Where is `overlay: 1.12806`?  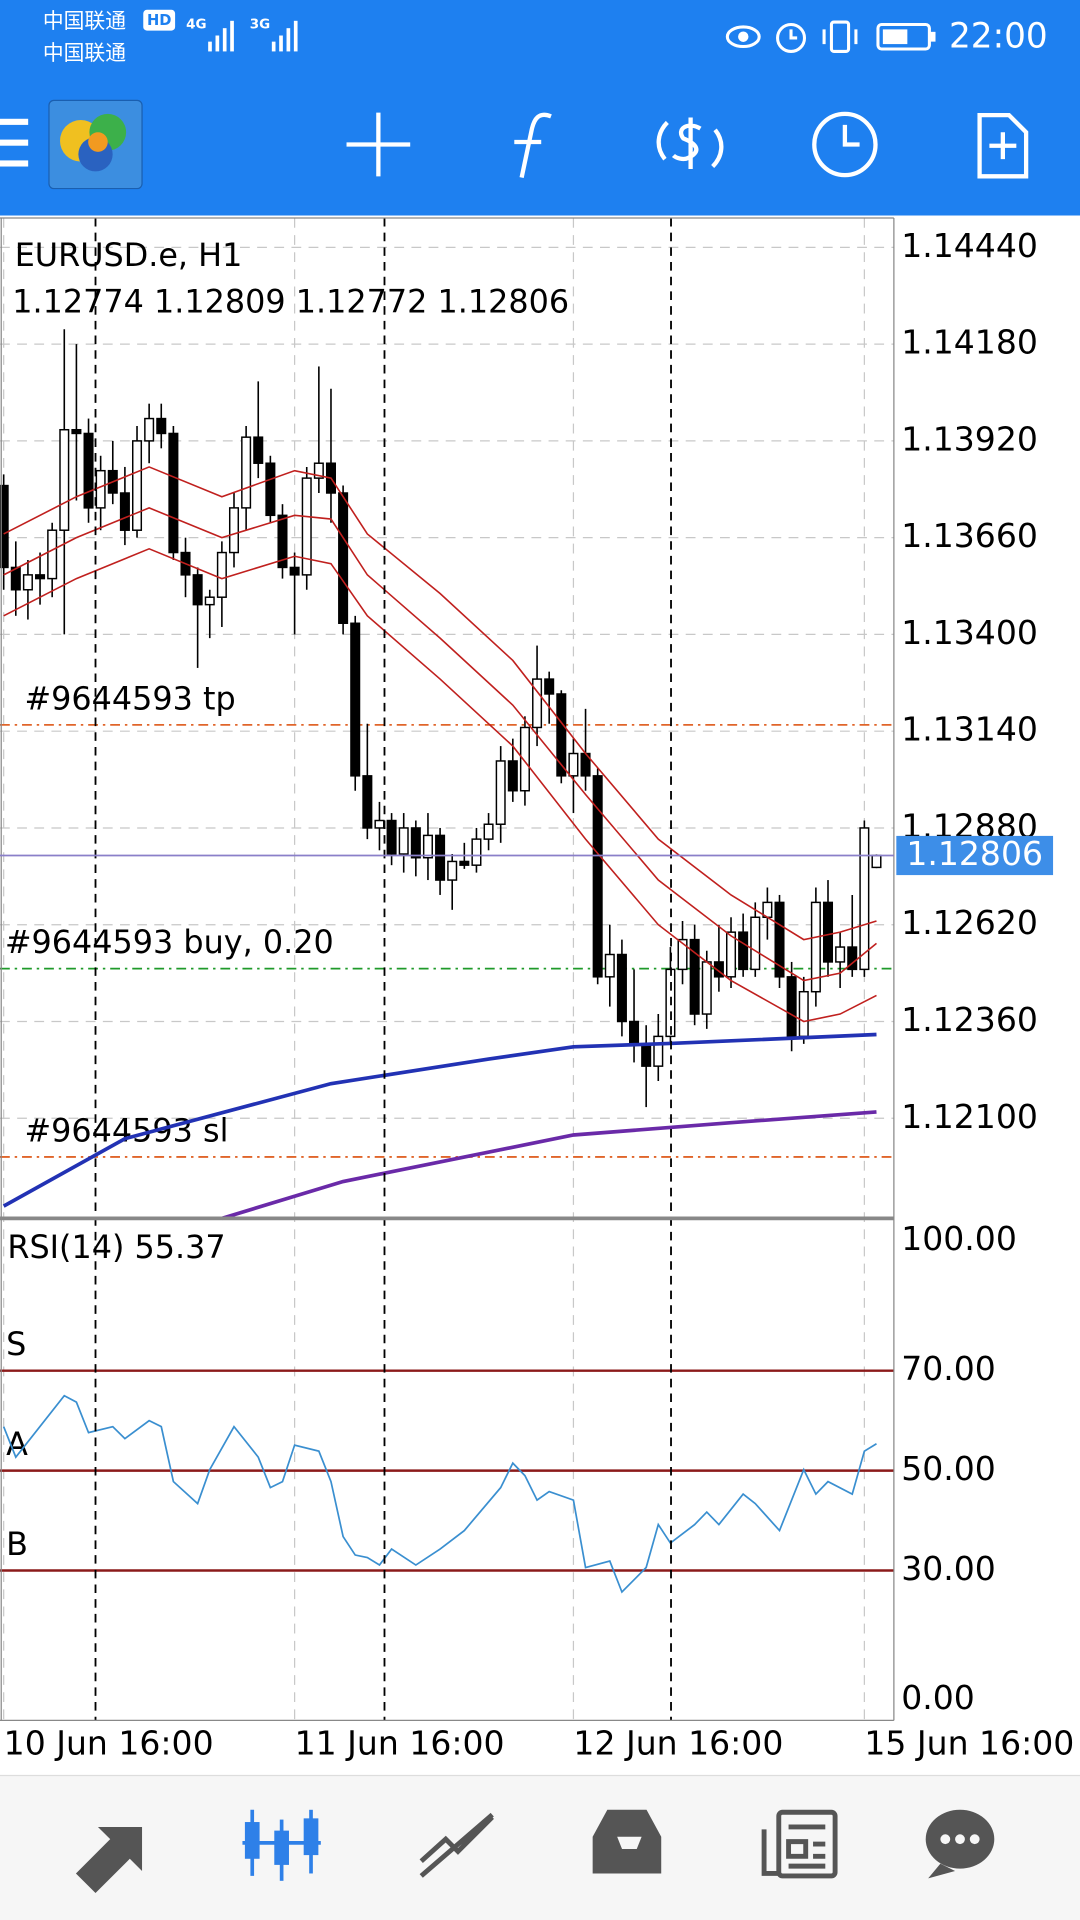
overlay: 1.12806 is located at coordinates (527, 855).